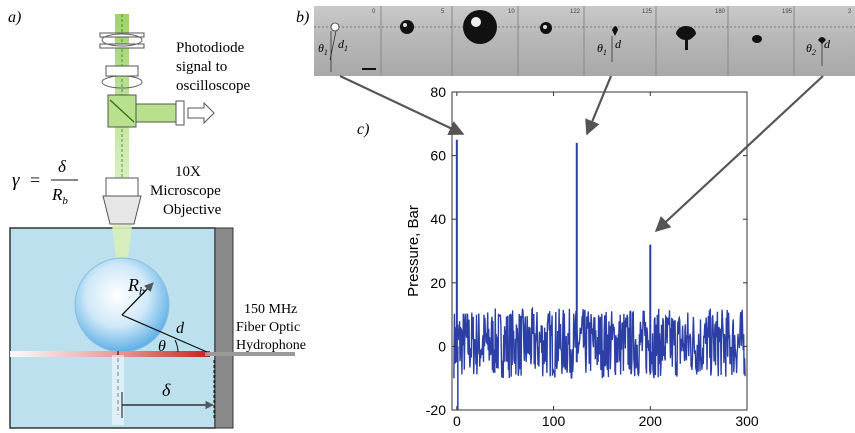  What do you see at coordinates (213, 86) in the screenshot?
I see `photodiode-line3: oscilloscope` at bounding box center [213, 86].